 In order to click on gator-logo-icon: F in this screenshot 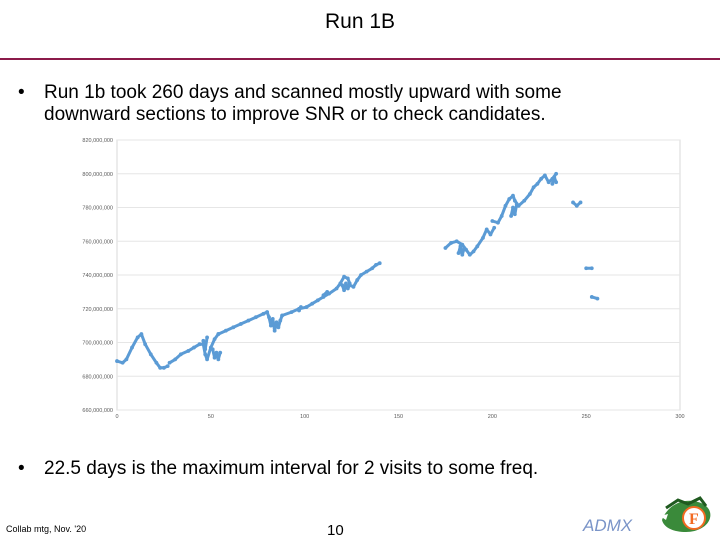, I will do `click(687, 513)`.